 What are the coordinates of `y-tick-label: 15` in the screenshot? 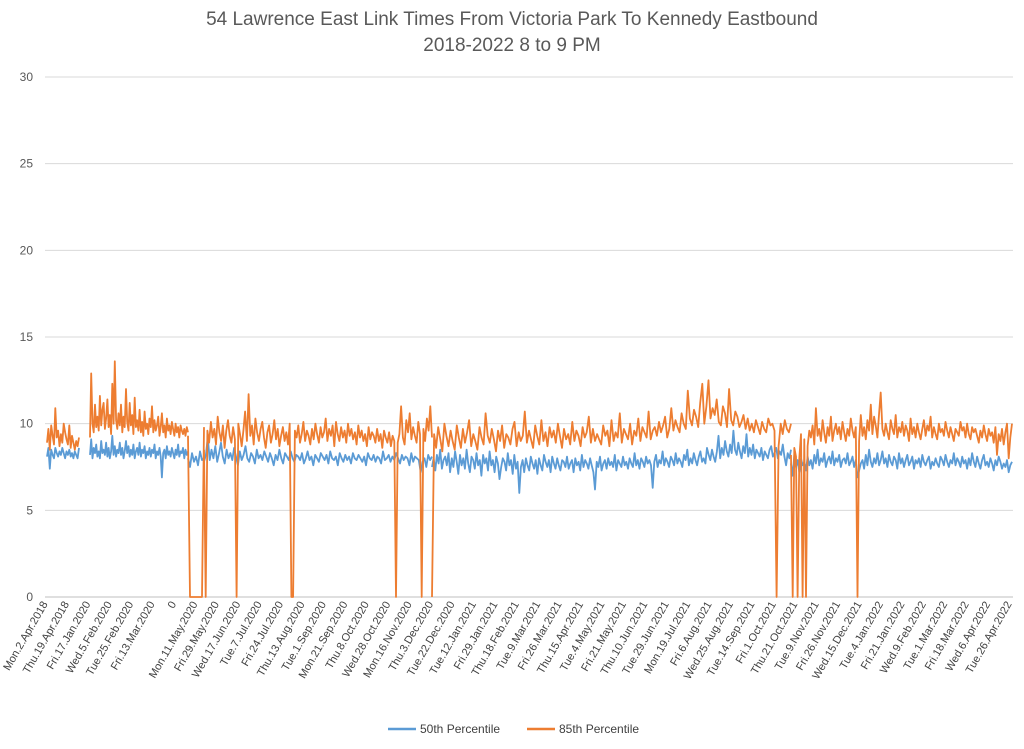 It's located at (27, 337).